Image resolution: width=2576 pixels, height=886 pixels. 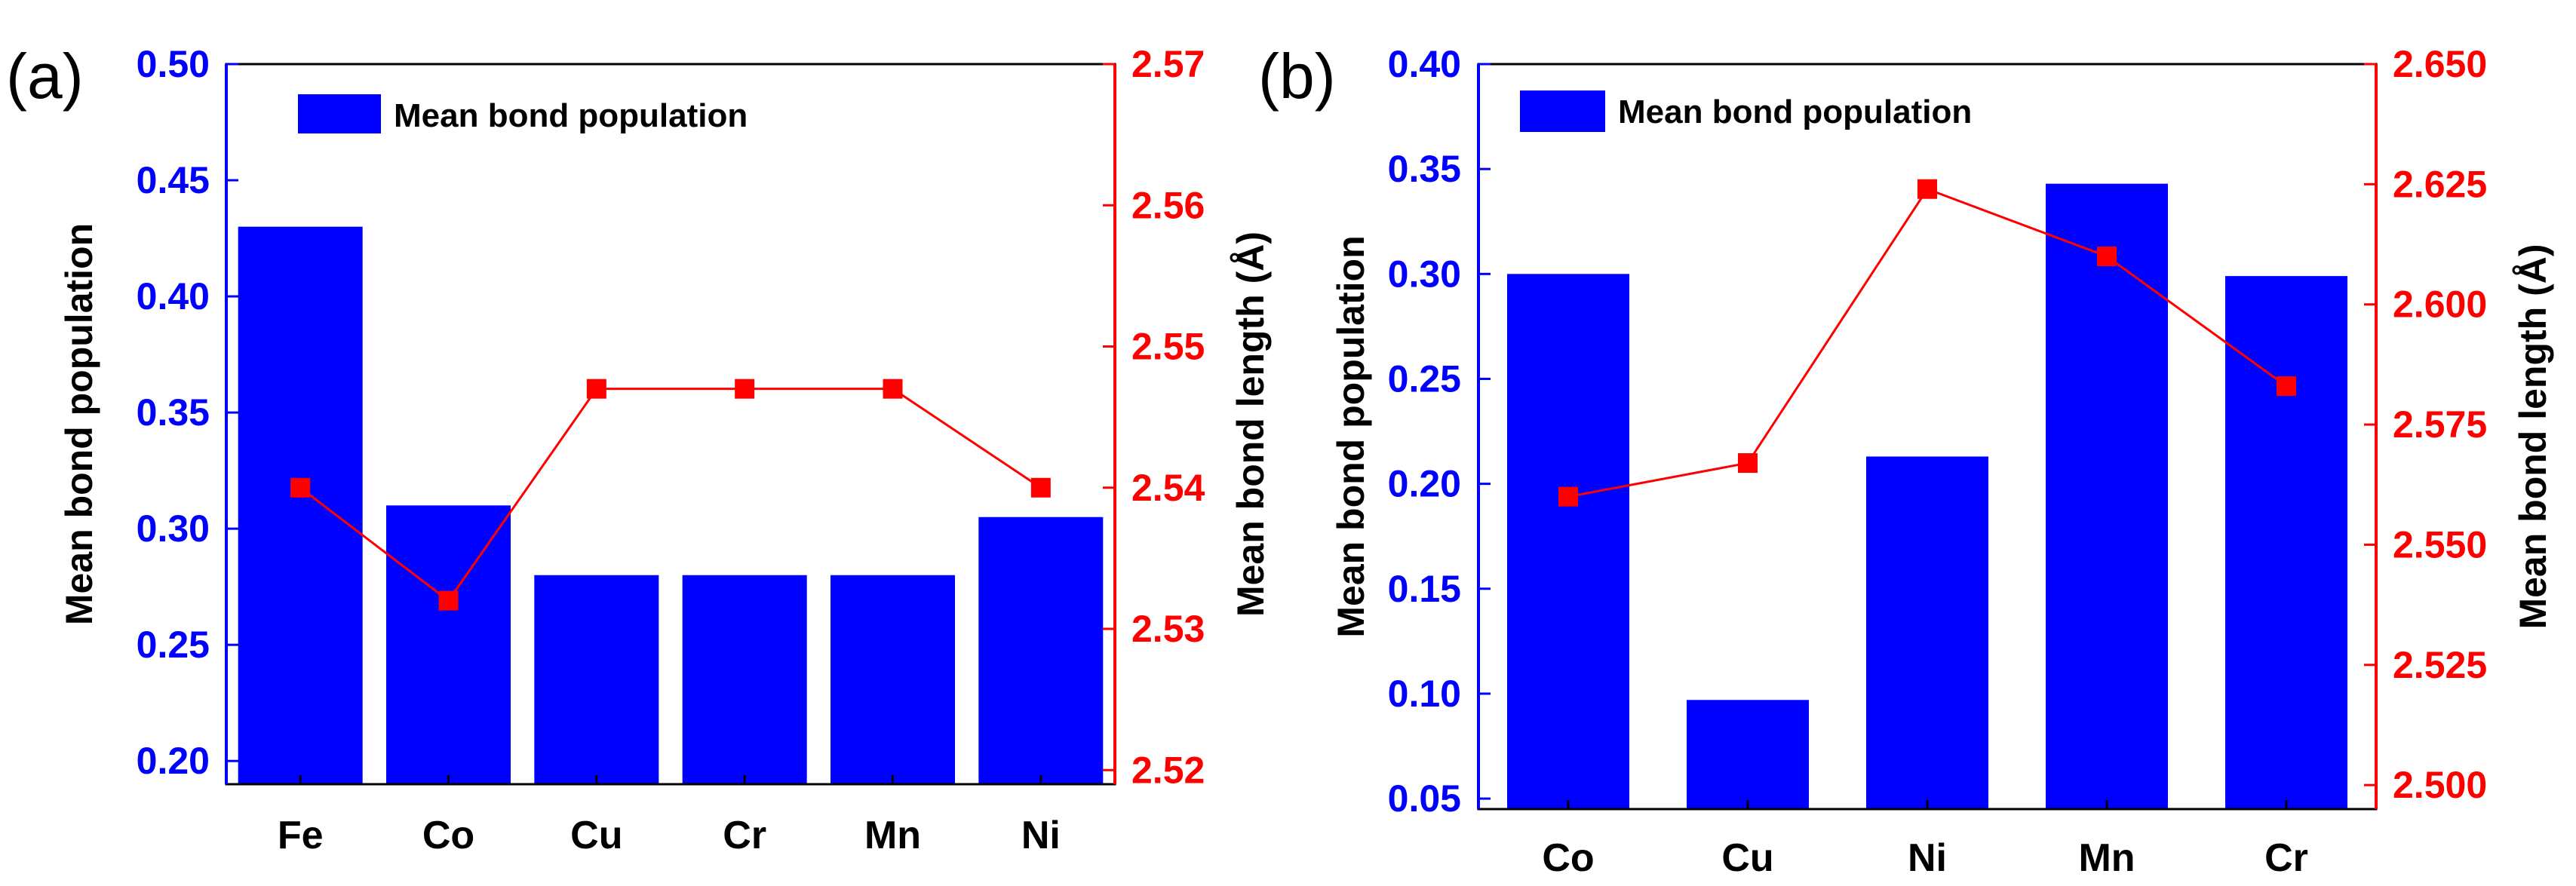 I want to click on right-tick-label: 2.57, so click(x=1168, y=64).